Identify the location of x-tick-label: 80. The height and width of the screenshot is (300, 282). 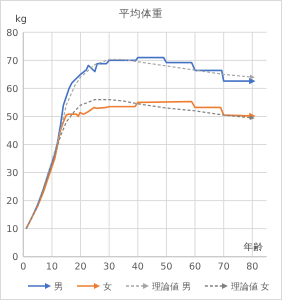
(252, 267).